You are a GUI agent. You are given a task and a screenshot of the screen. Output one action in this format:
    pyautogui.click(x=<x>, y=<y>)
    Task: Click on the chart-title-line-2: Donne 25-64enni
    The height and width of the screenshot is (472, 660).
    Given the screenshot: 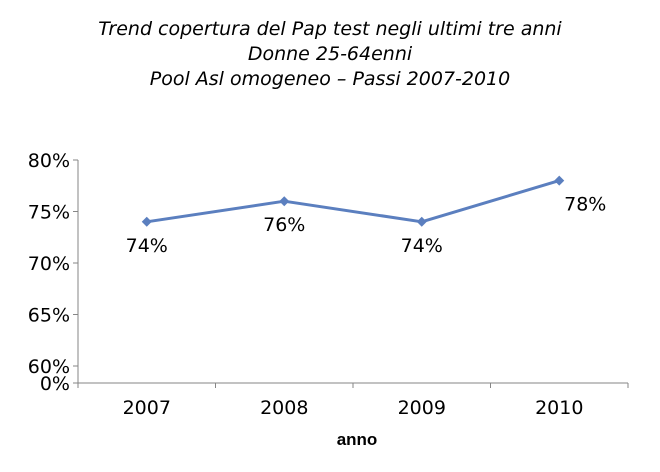 What is the action you would take?
    pyautogui.click(x=330, y=54)
    